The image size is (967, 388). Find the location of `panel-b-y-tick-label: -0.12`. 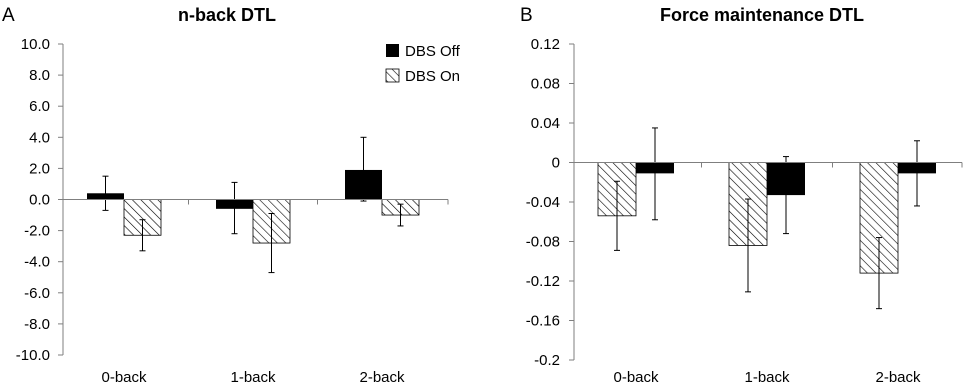

panel-b-y-tick-label: -0.12 is located at coordinates (543, 281).